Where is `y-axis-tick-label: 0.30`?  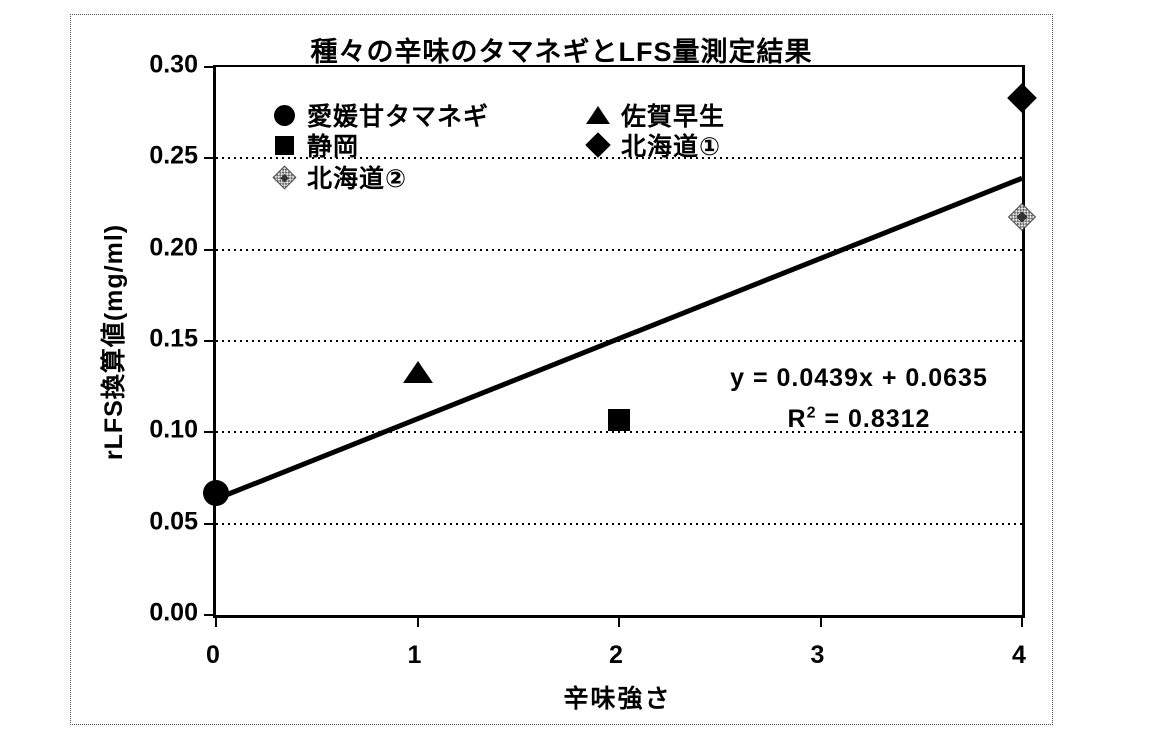 y-axis-tick-label: 0.30 is located at coordinates (173, 64).